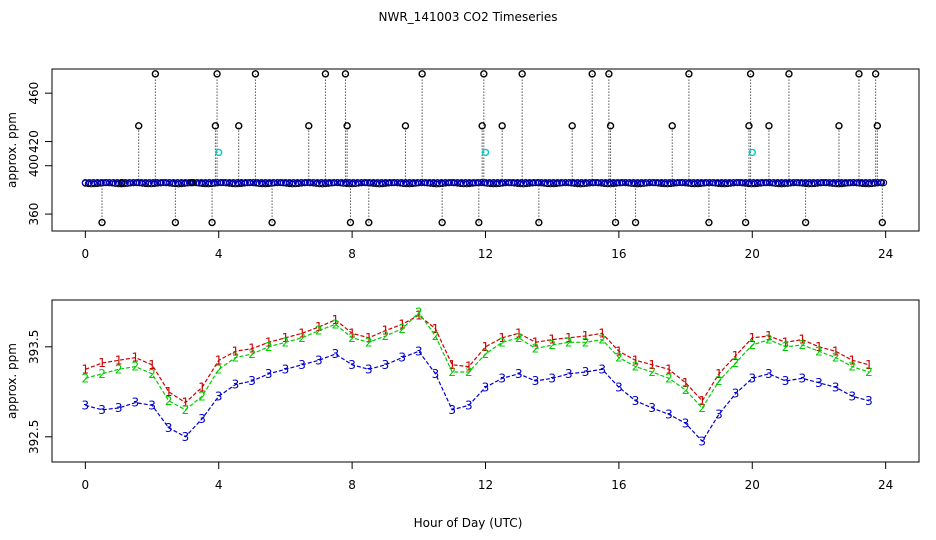 This screenshot has width=936, height=540. What do you see at coordinates (468, 523) in the screenshot?
I see `x-axis-title: Hour of Day (UTC)` at bounding box center [468, 523].